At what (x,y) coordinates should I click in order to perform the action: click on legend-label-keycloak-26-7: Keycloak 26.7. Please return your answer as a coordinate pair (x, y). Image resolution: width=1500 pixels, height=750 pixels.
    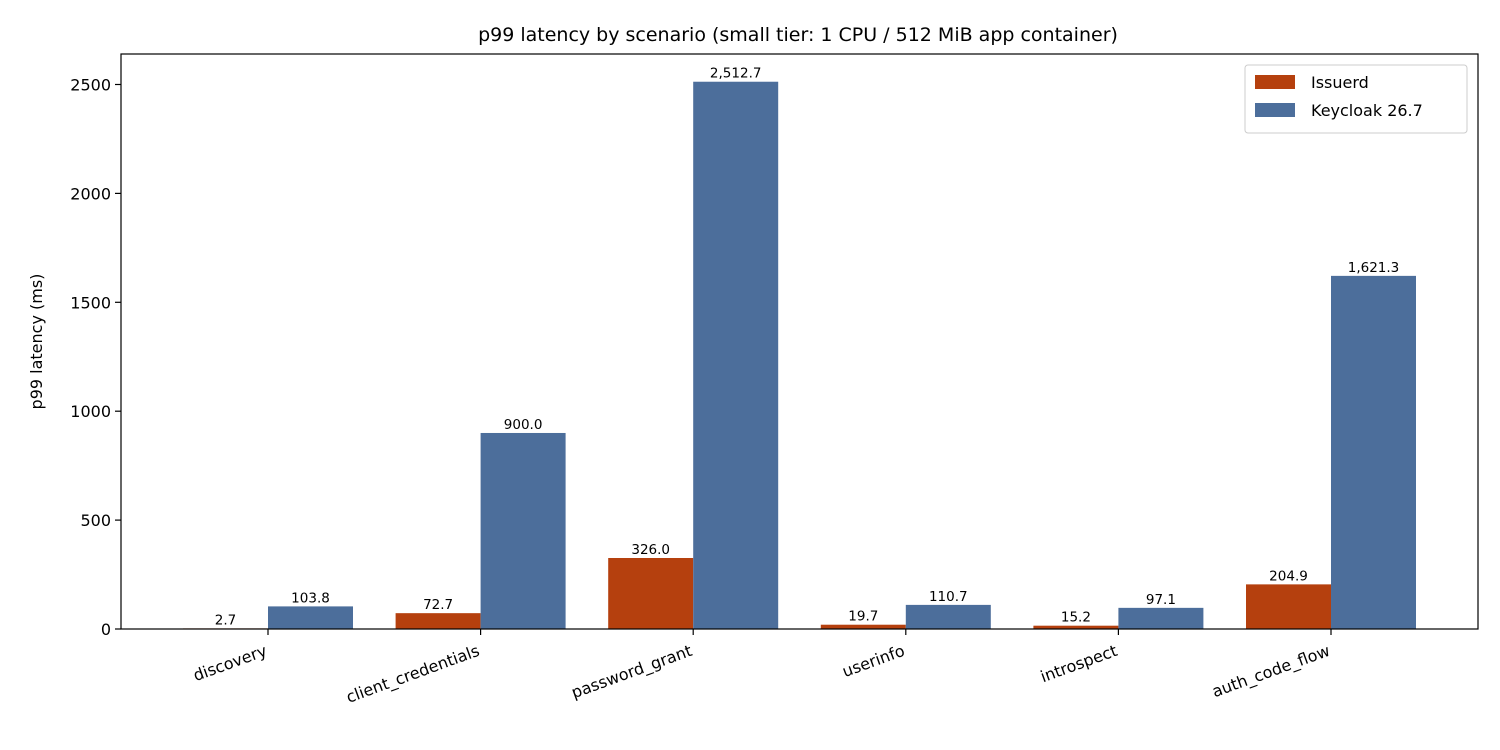
    Looking at the image, I should click on (1367, 110).